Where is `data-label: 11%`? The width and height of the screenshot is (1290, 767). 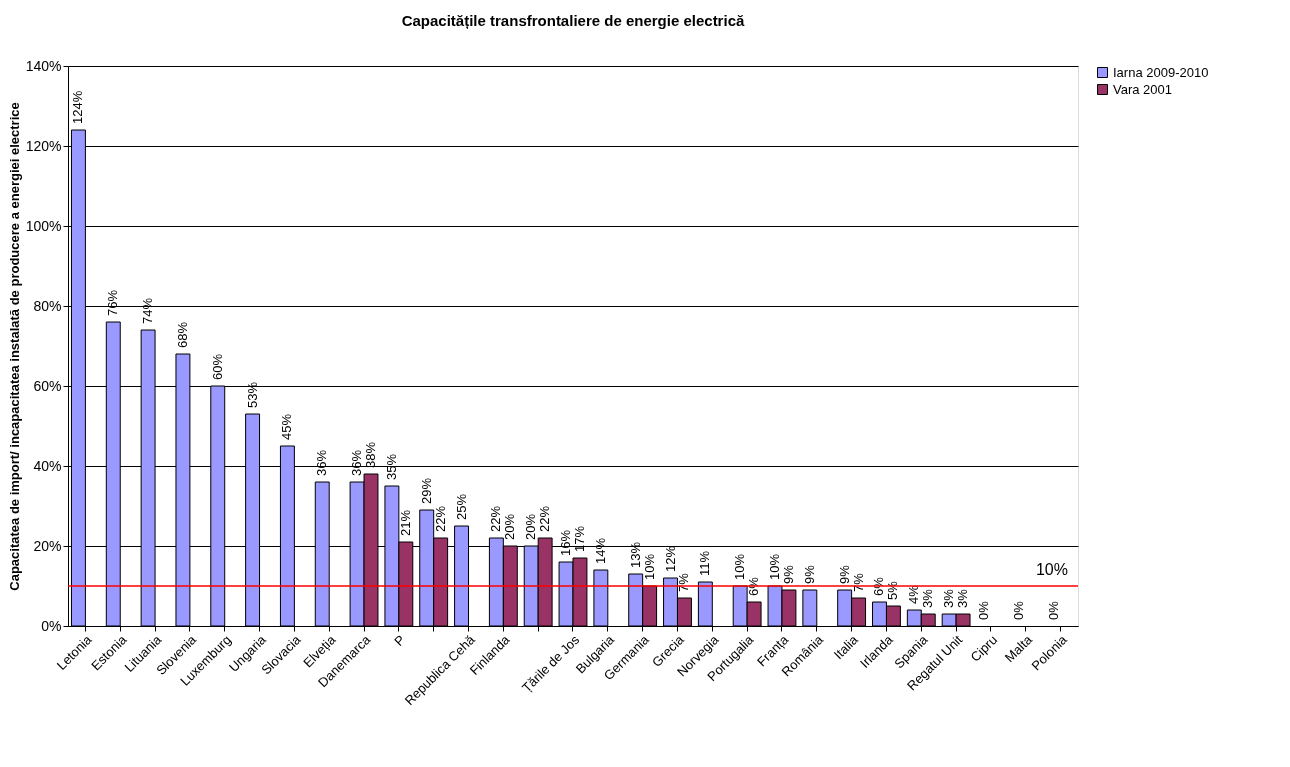 data-label: 11% is located at coordinates (705, 563).